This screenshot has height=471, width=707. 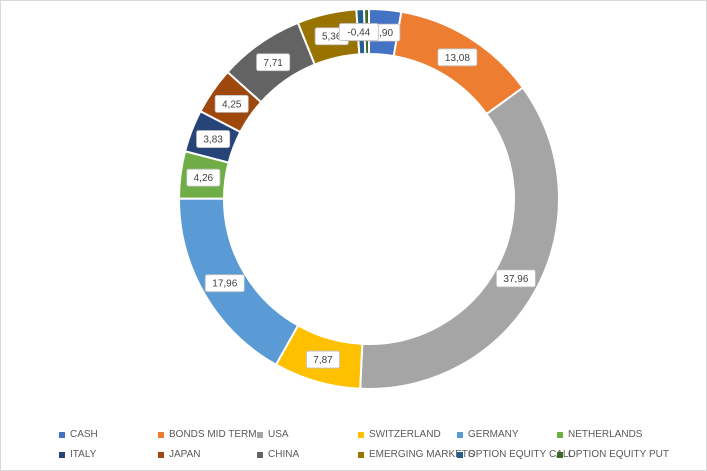 I want to click on legend-item-cash: CASH, so click(x=78, y=434).